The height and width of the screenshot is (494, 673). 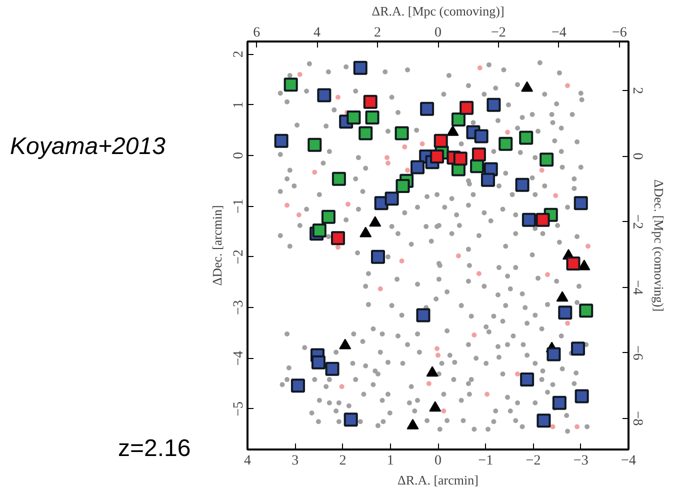 What do you see at coordinates (533, 461) in the screenshot?
I see `x-tick-label: −2` at bounding box center [533, 461].